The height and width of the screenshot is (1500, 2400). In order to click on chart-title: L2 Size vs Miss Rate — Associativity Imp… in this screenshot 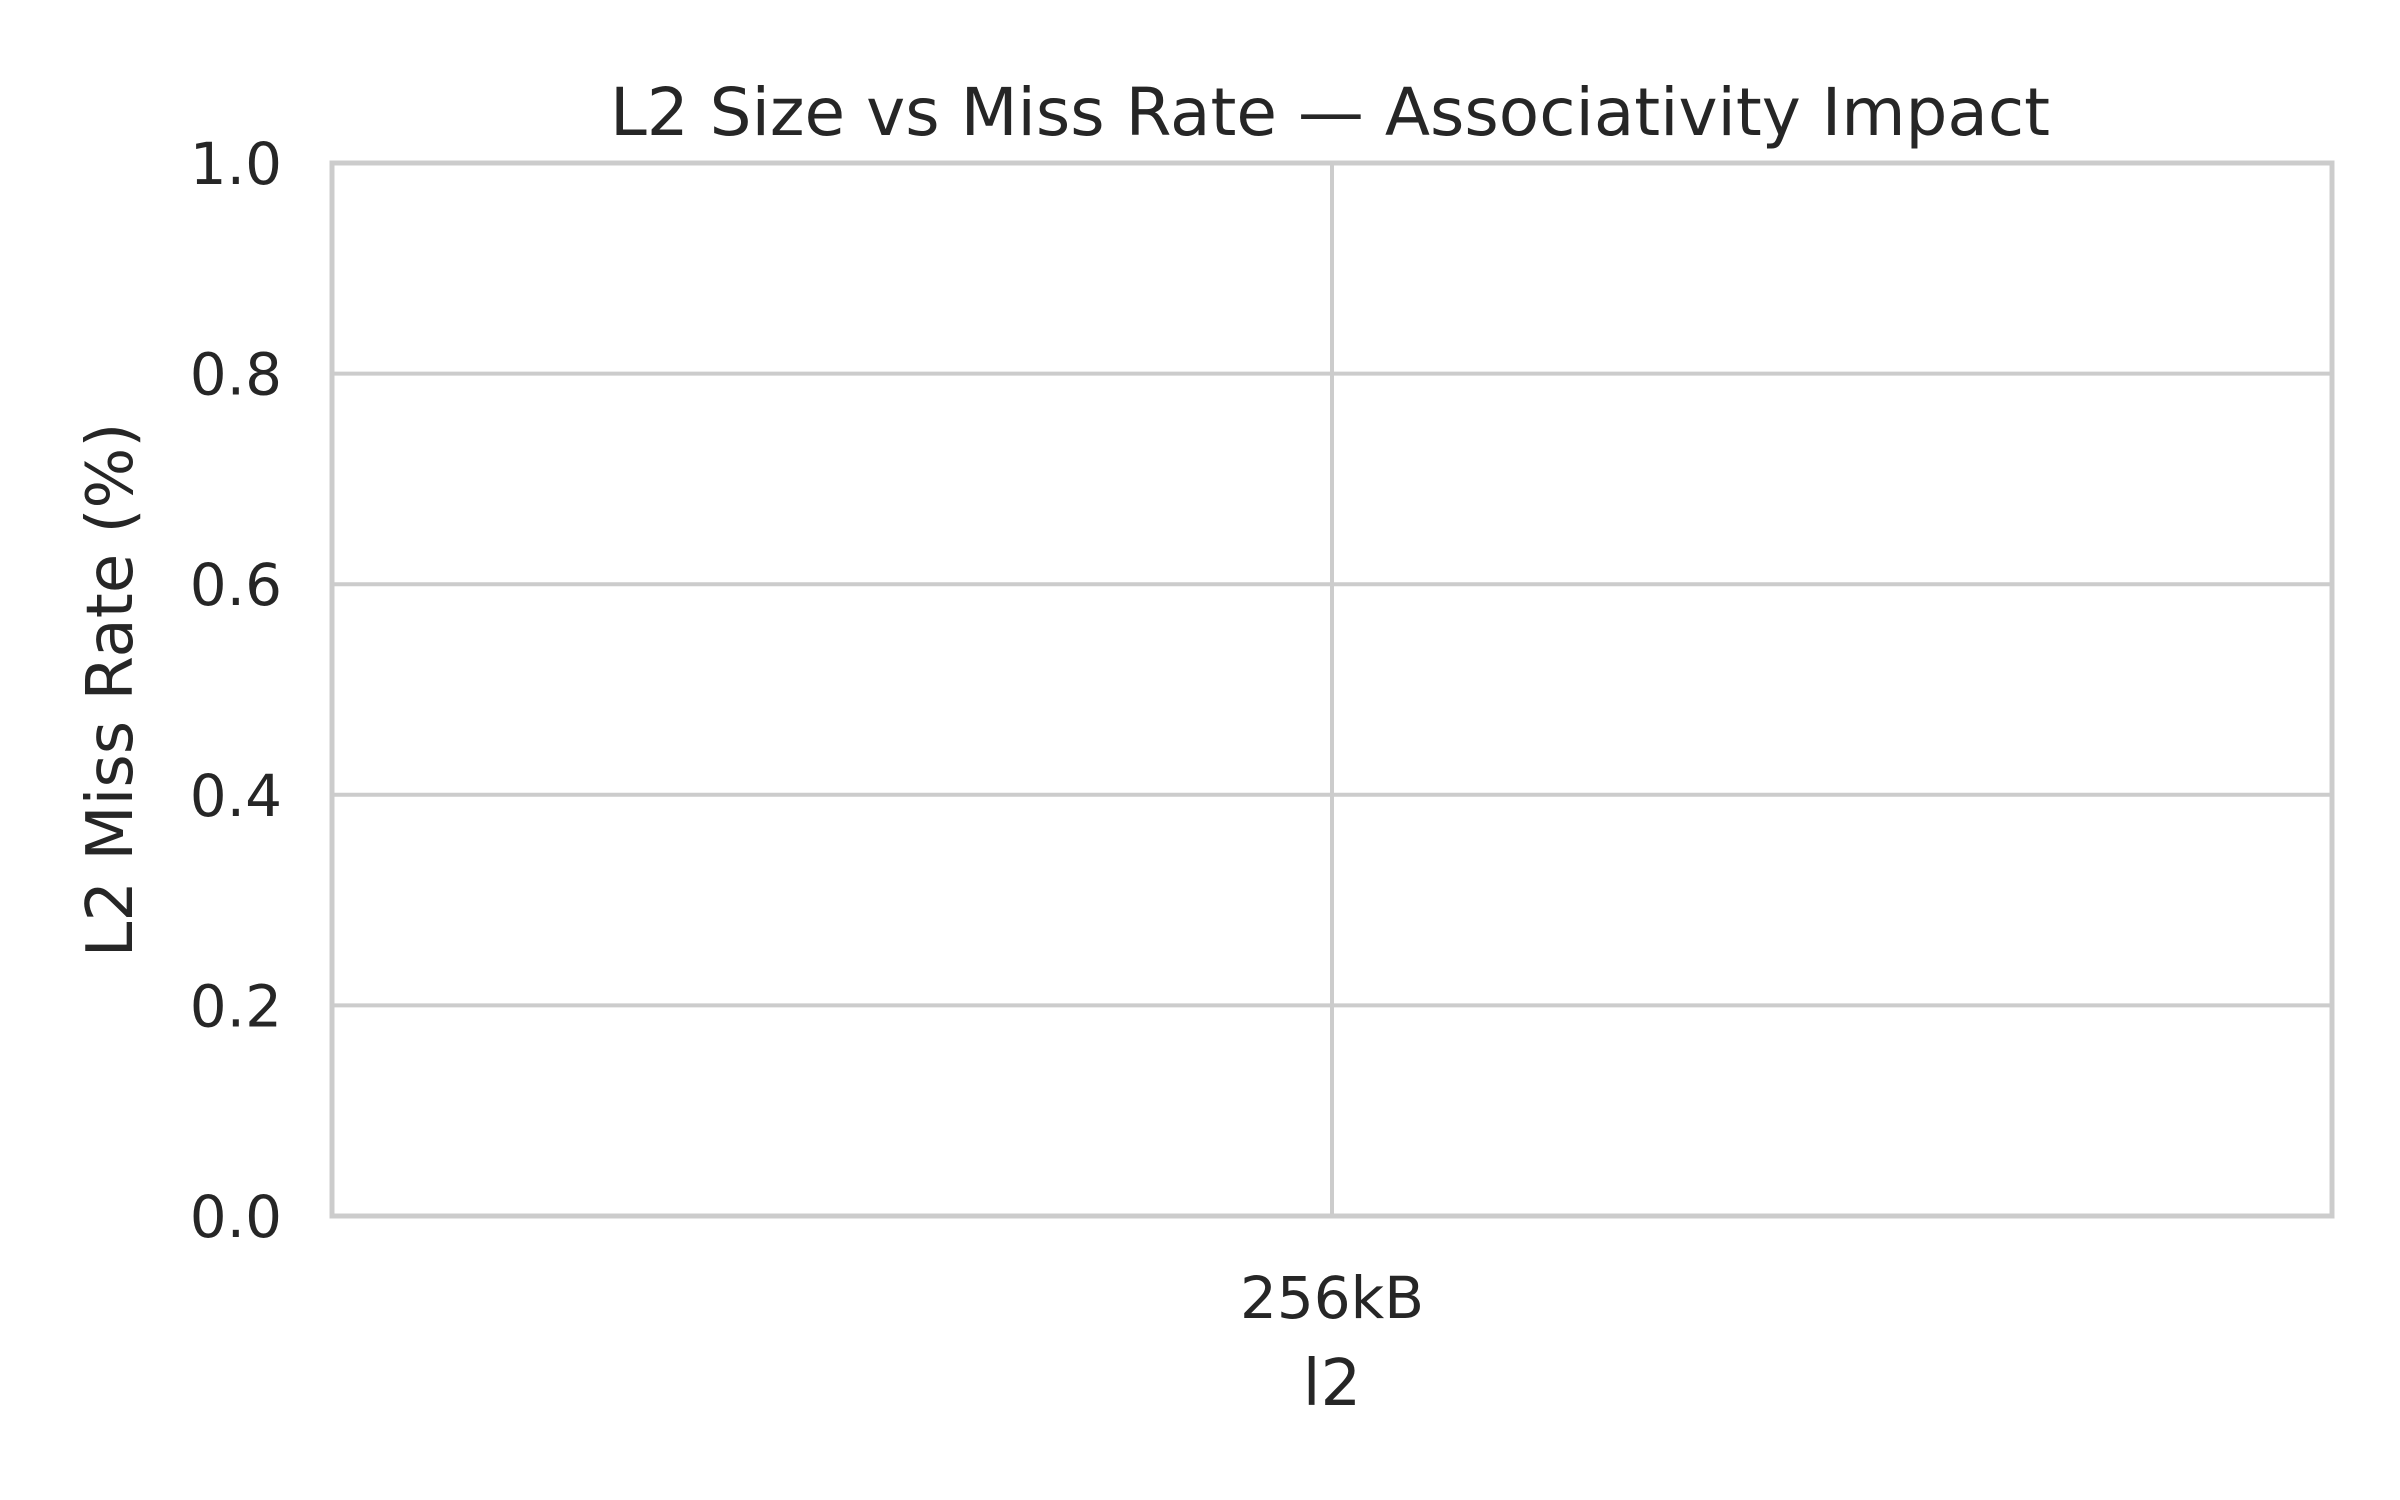, I will do `click(1330, 112)`.